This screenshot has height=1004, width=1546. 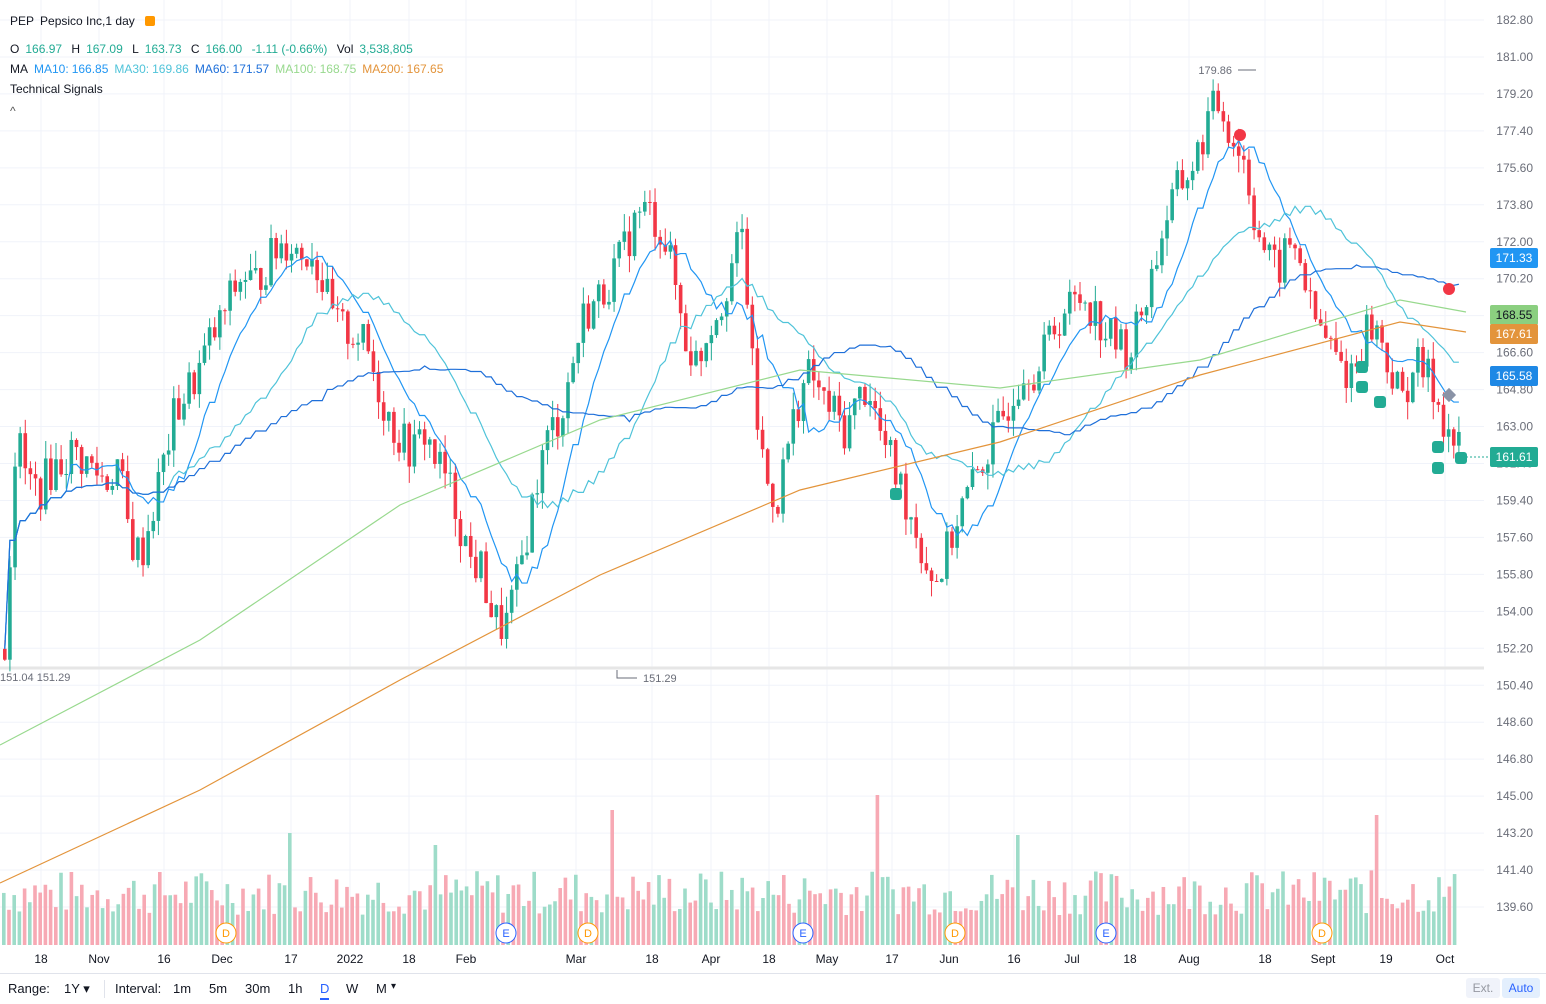 I want to click on price-badge, so click(x=1514, y=334).